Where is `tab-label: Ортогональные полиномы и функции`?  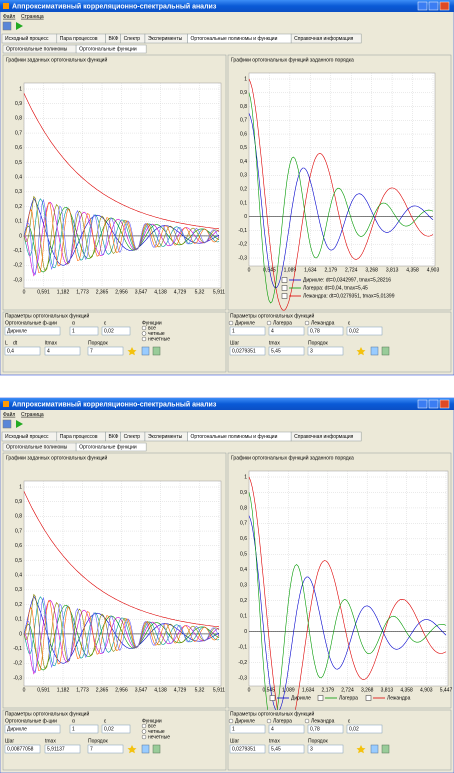 tab-label: Ортогональные полиномы и функции is located at coordinates (234, 39).